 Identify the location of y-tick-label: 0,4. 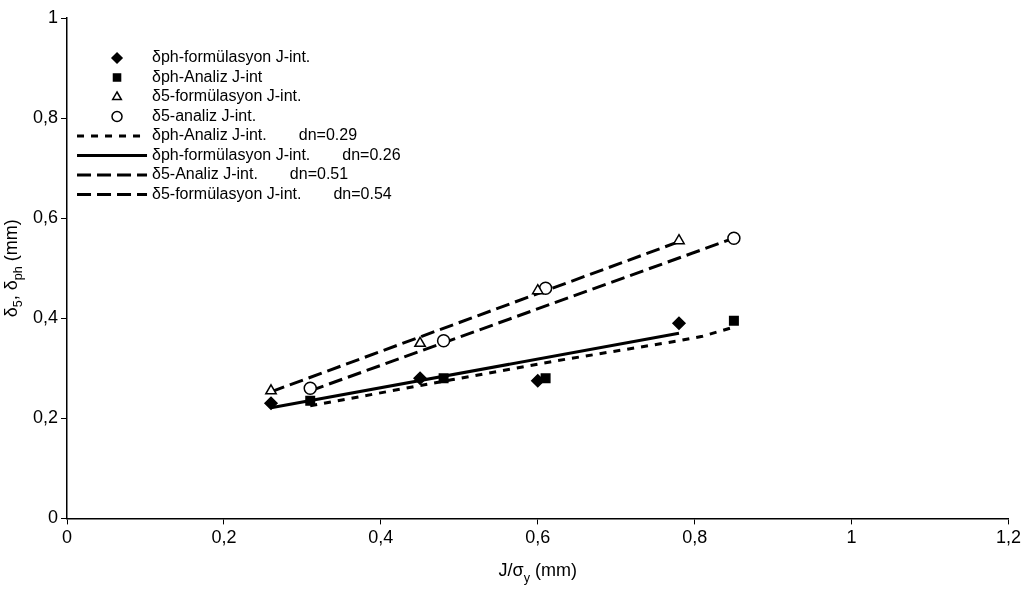
(45, 317).